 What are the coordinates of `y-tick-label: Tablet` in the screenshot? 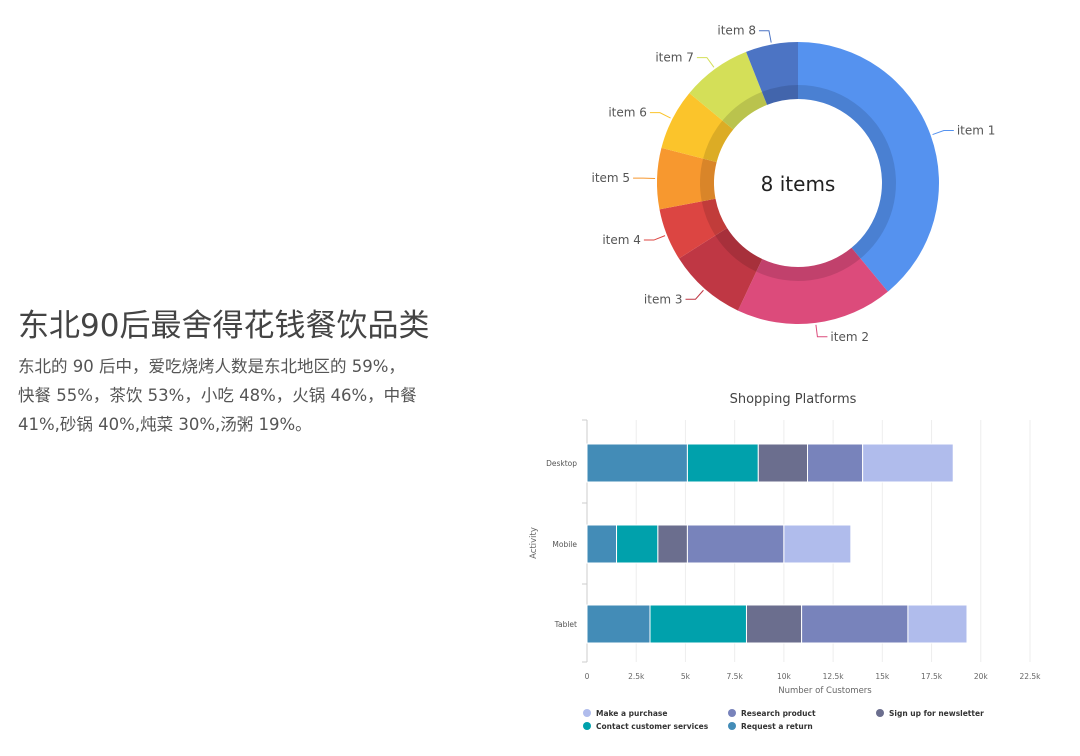 It's located at (565, 624).